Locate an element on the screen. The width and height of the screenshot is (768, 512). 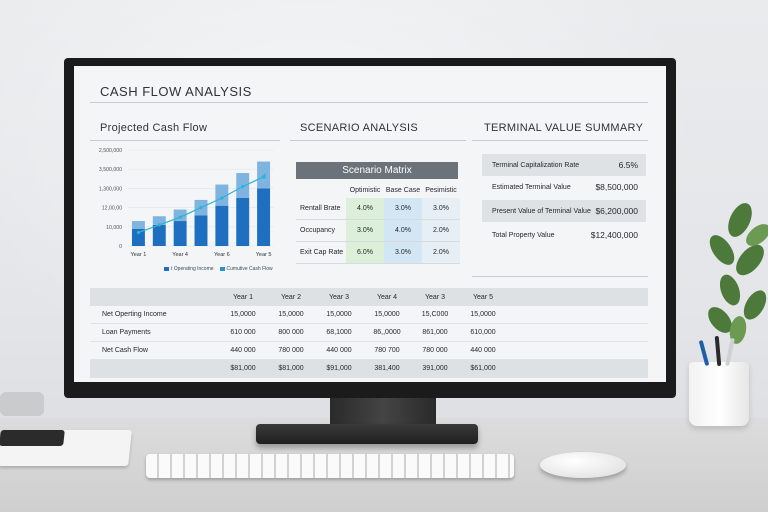
trend-arrow is located at coordinates (263, 175).